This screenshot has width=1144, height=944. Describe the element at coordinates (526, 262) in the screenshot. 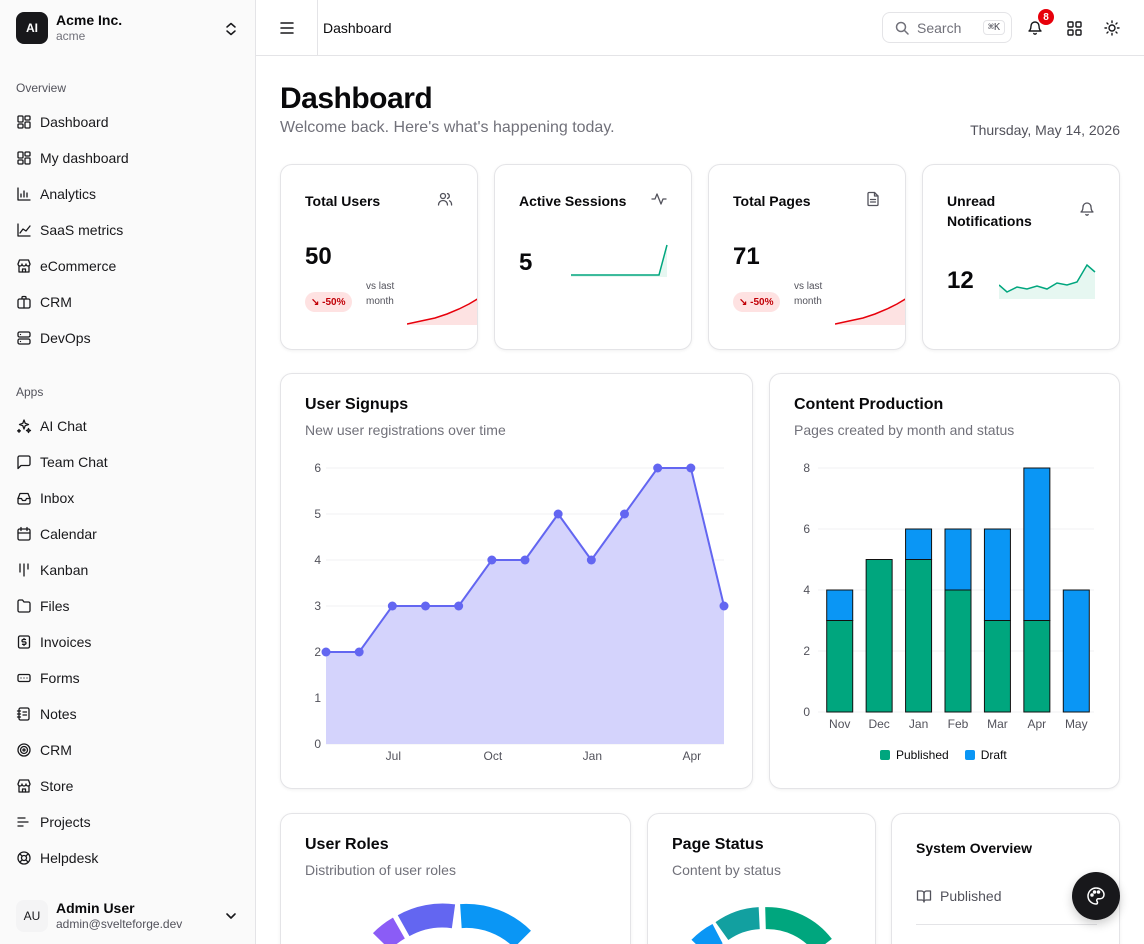

I see `stat-value: 5` at that location.